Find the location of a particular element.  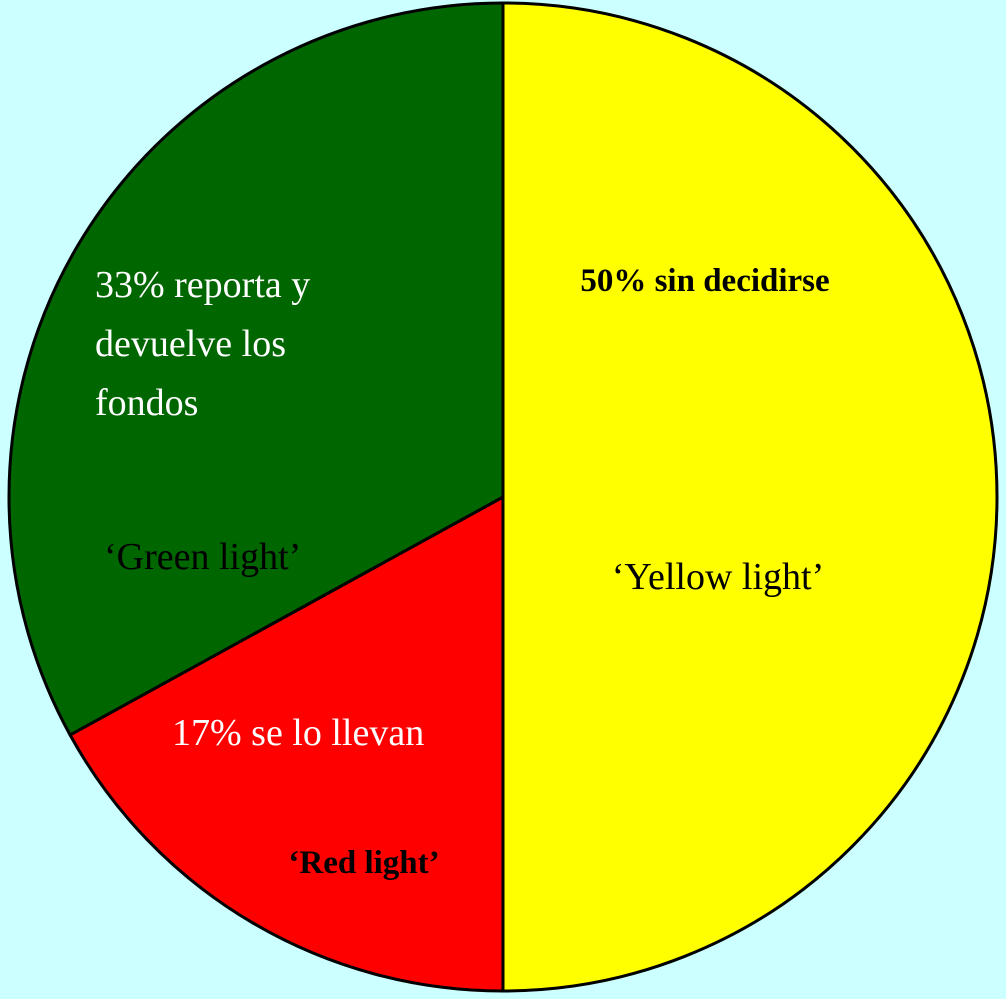

slice-sublabel-green: ‘Green light’ is located at coordinates (202, 557).